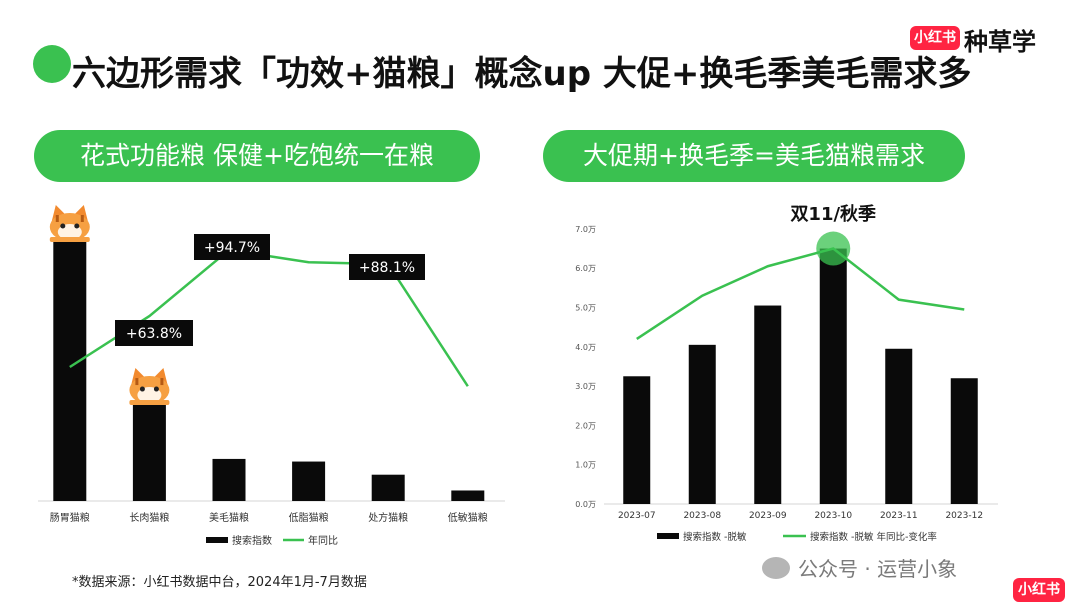  I want to click on right-y-tick: 6.0万, so click(585, 268).